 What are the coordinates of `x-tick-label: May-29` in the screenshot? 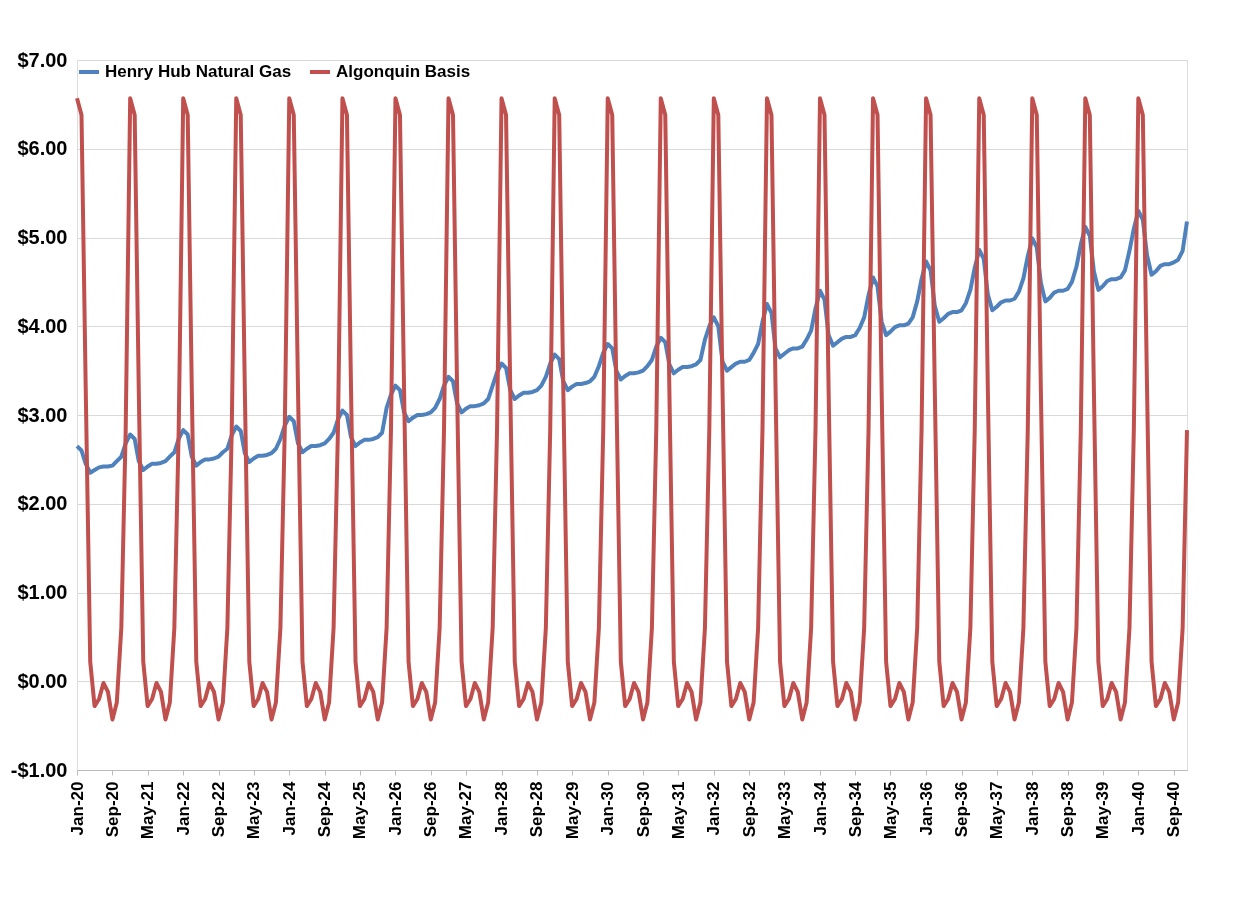 It's located at (572, 810).